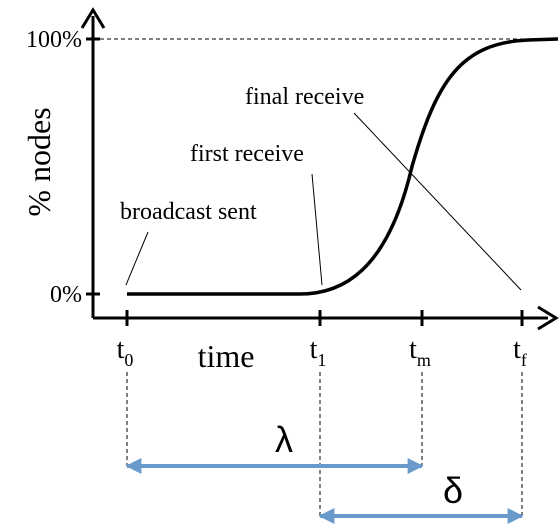 This screenshot has height=528, width=559. What do you see at coordinates (420, 352) in the screenshot?
I see `x-tick-label-m: tm` at bounding box center [420, 352].